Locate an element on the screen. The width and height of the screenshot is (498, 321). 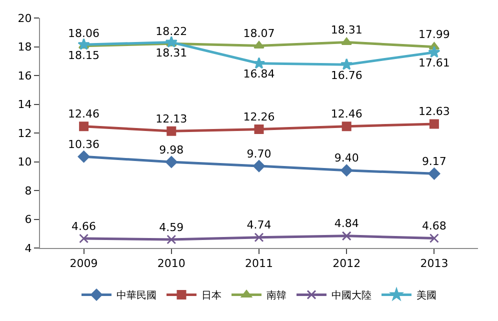
data-label: 18.06 is located at coordinates (84, 33).